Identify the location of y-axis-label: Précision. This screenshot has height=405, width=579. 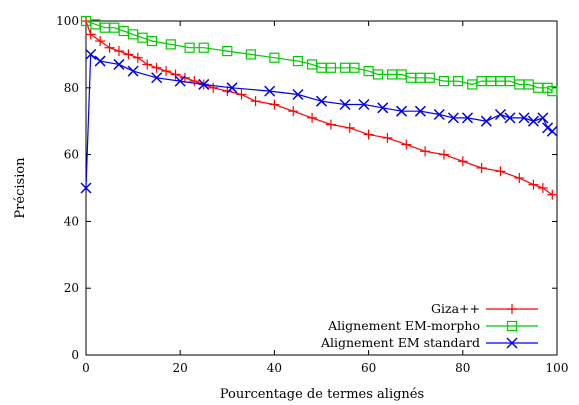
(20, 188).